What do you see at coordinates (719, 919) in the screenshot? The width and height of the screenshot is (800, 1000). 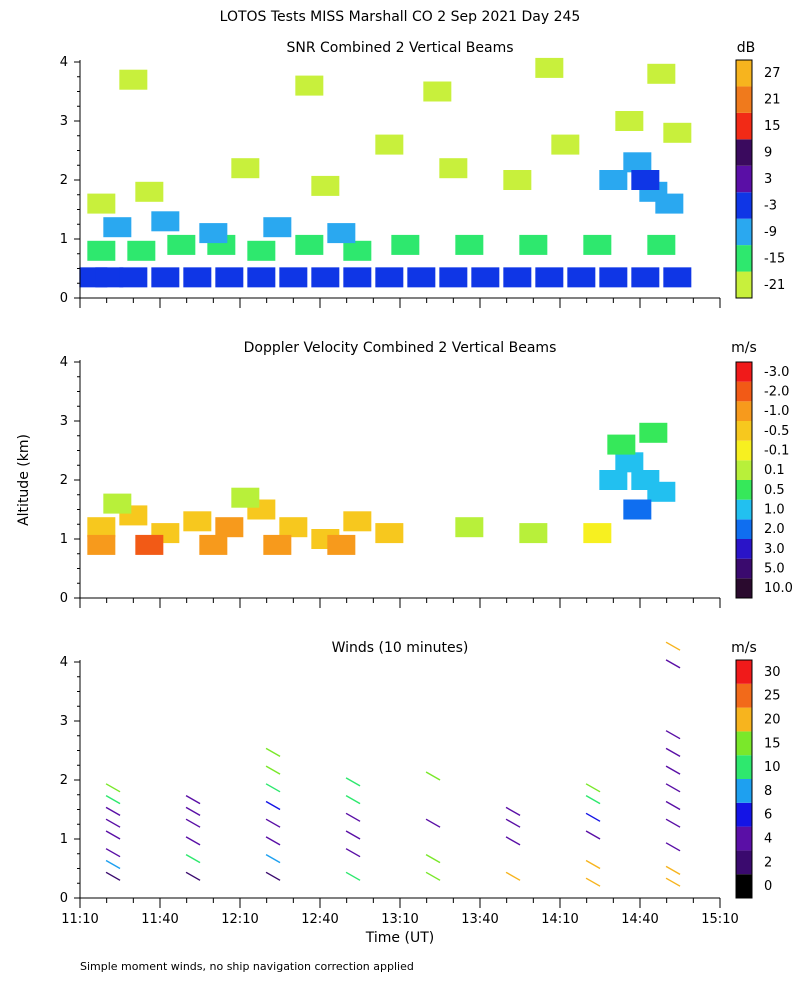 I see `x-tick-label: 15:10` at bounding box center [719, 919].